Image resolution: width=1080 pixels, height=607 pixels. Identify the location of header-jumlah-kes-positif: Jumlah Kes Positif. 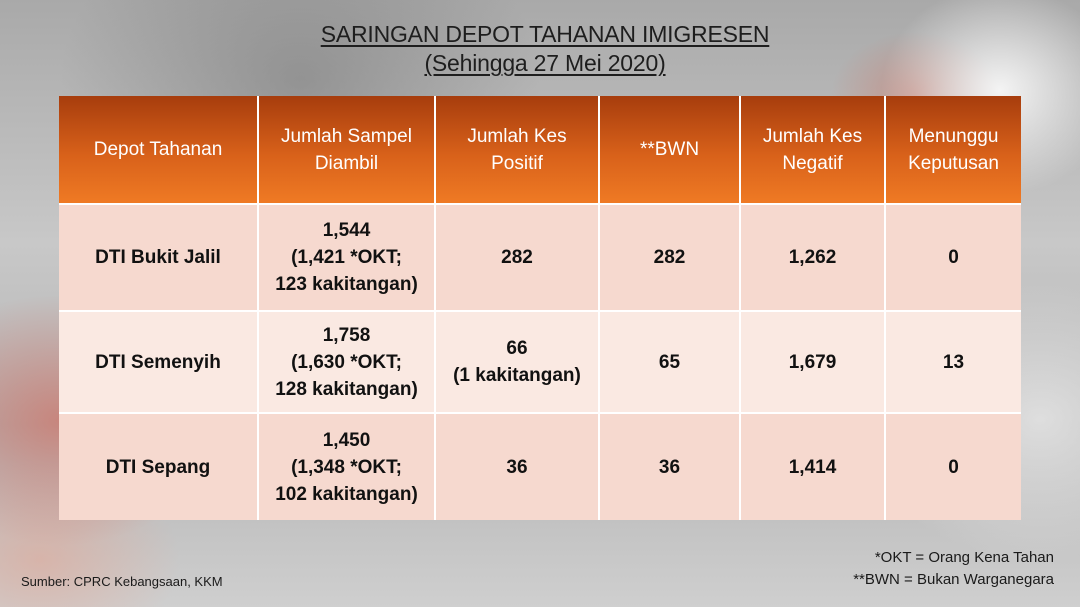
(516, 150).